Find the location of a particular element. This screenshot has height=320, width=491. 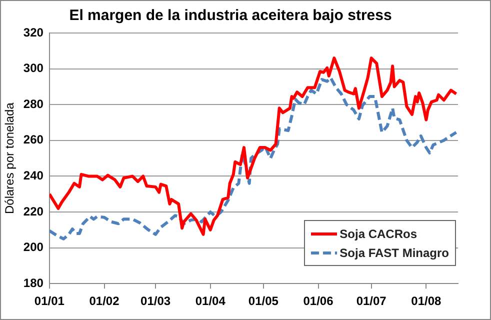

x-tick-label: 01/04 is located at coordinates (210, 301).